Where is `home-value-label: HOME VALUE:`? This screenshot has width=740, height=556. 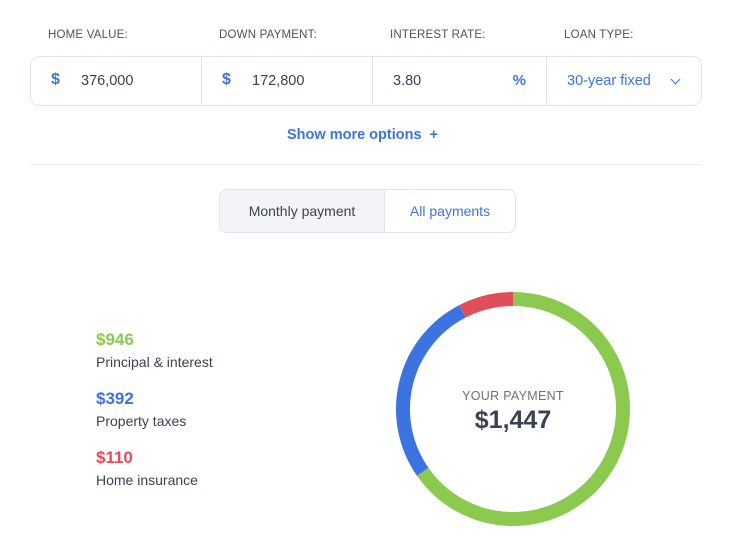
home-value-label: HOME VALUE: is located at coordinates (88, 35).